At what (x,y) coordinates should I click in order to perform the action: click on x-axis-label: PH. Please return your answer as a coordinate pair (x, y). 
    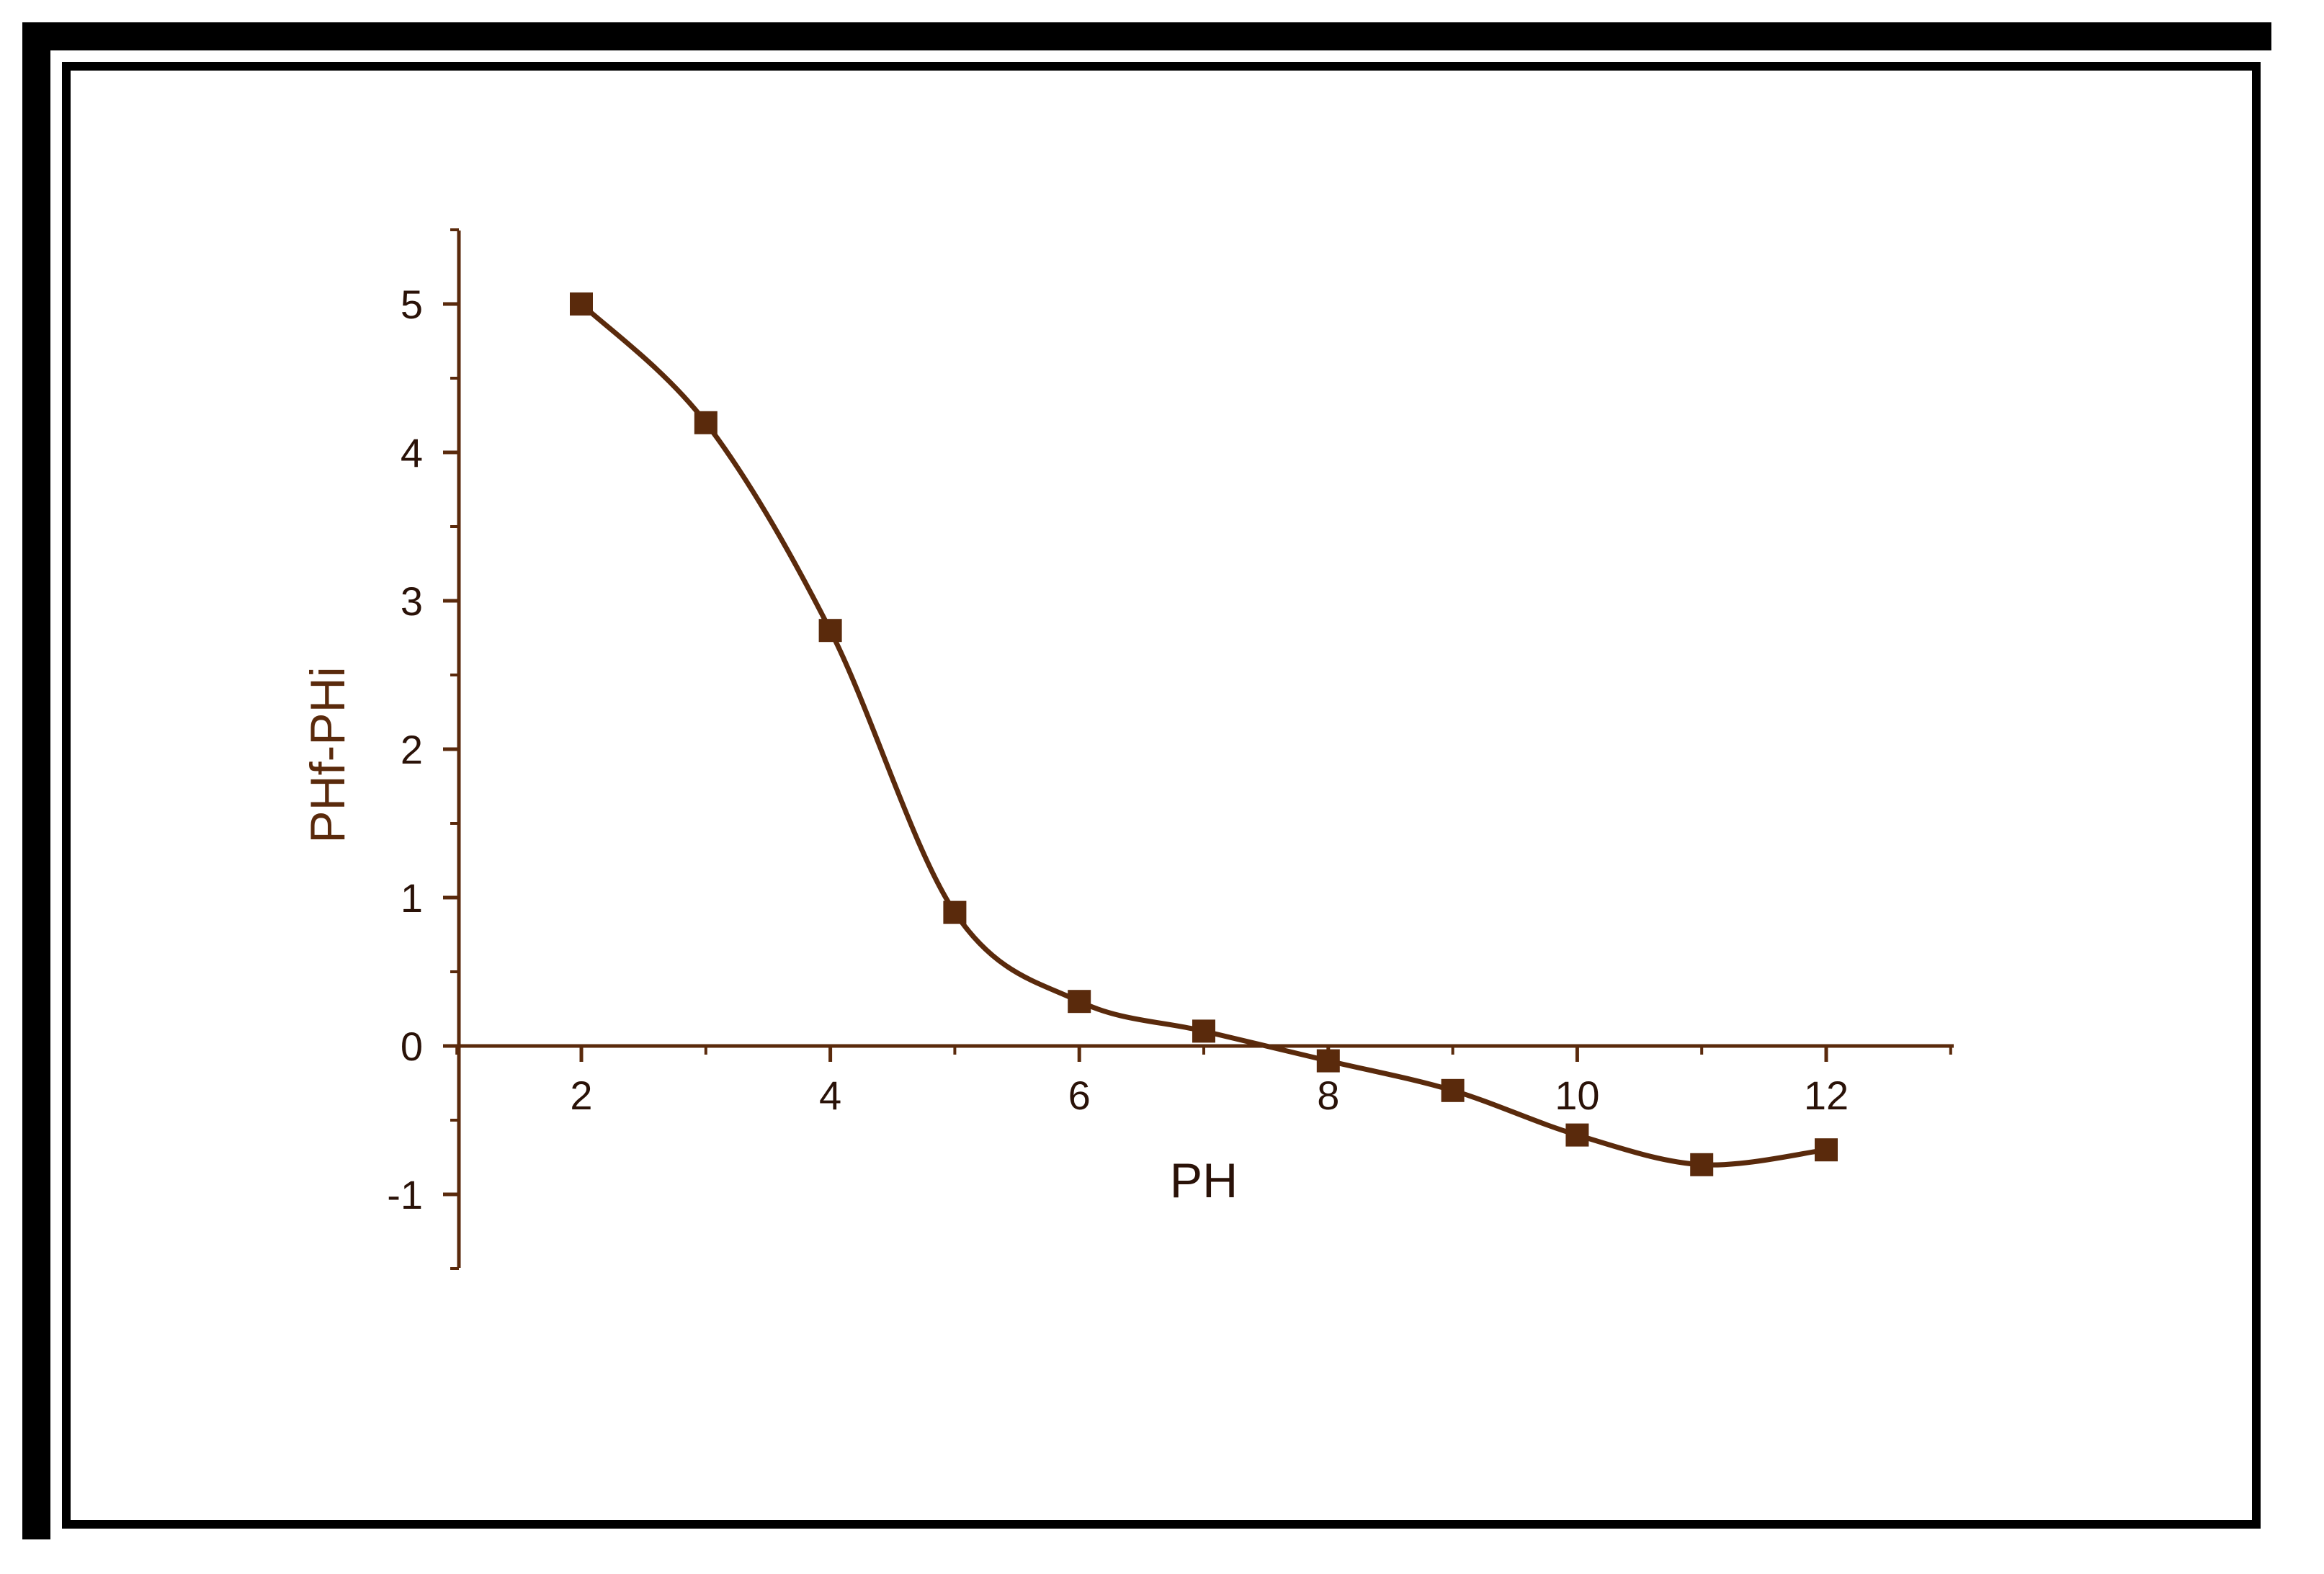
    Looking at the image, I should click on (1204, 1180).